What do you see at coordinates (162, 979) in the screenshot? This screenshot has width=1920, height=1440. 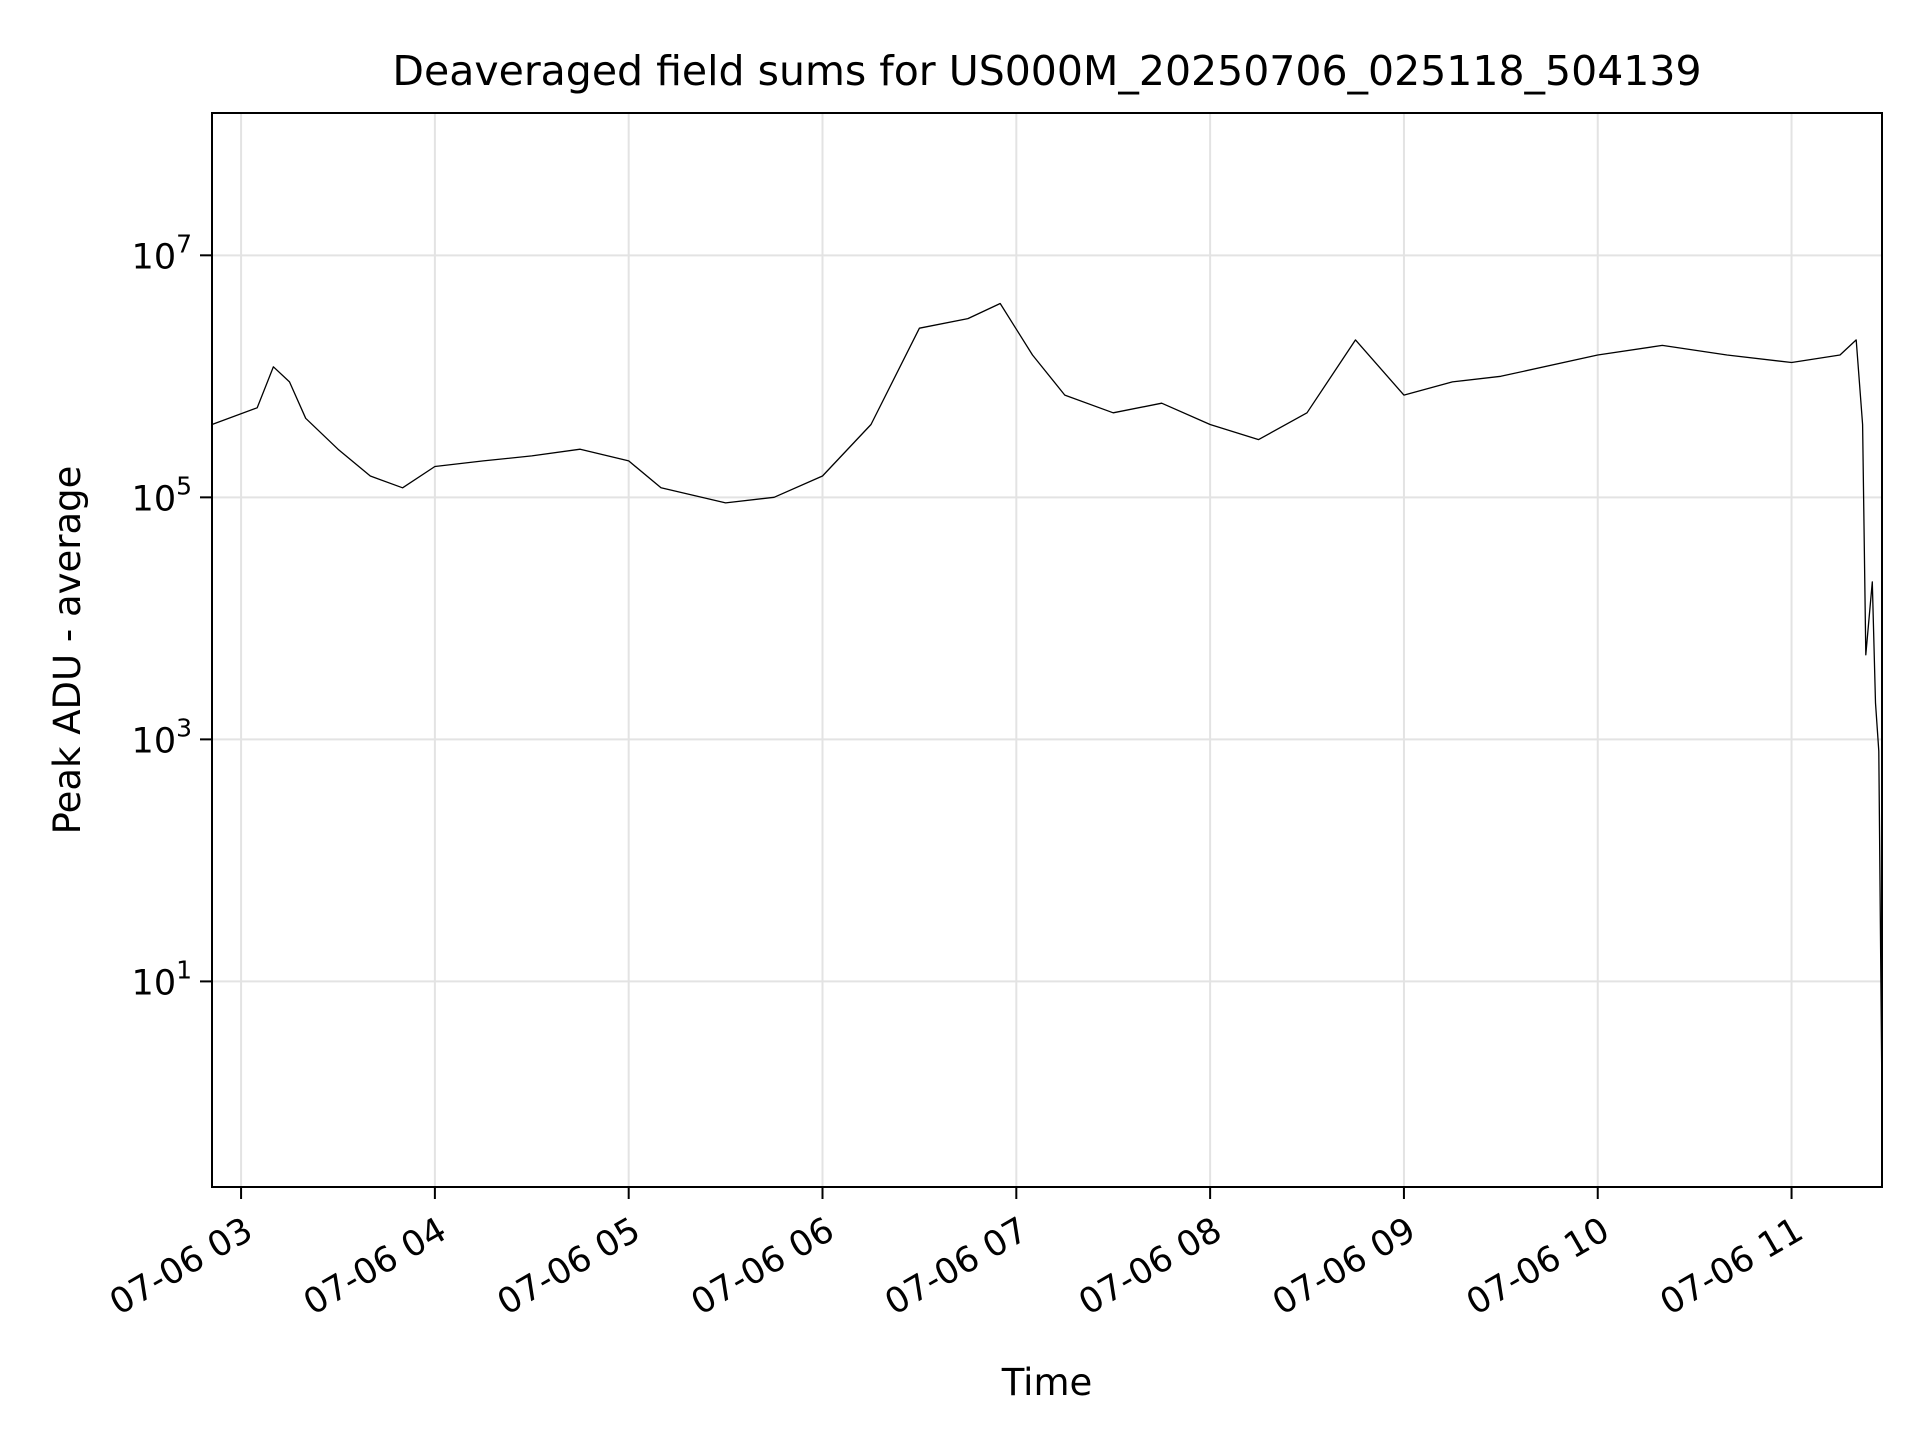 I see `y-tick-label: 10¹` at bounding box center [162, 979].